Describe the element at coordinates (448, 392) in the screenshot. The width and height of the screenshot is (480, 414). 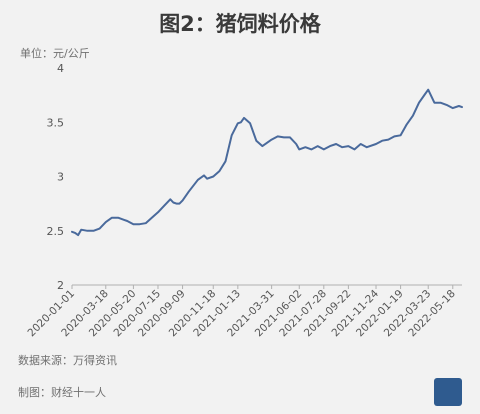
I see `brand-logo` at that location.